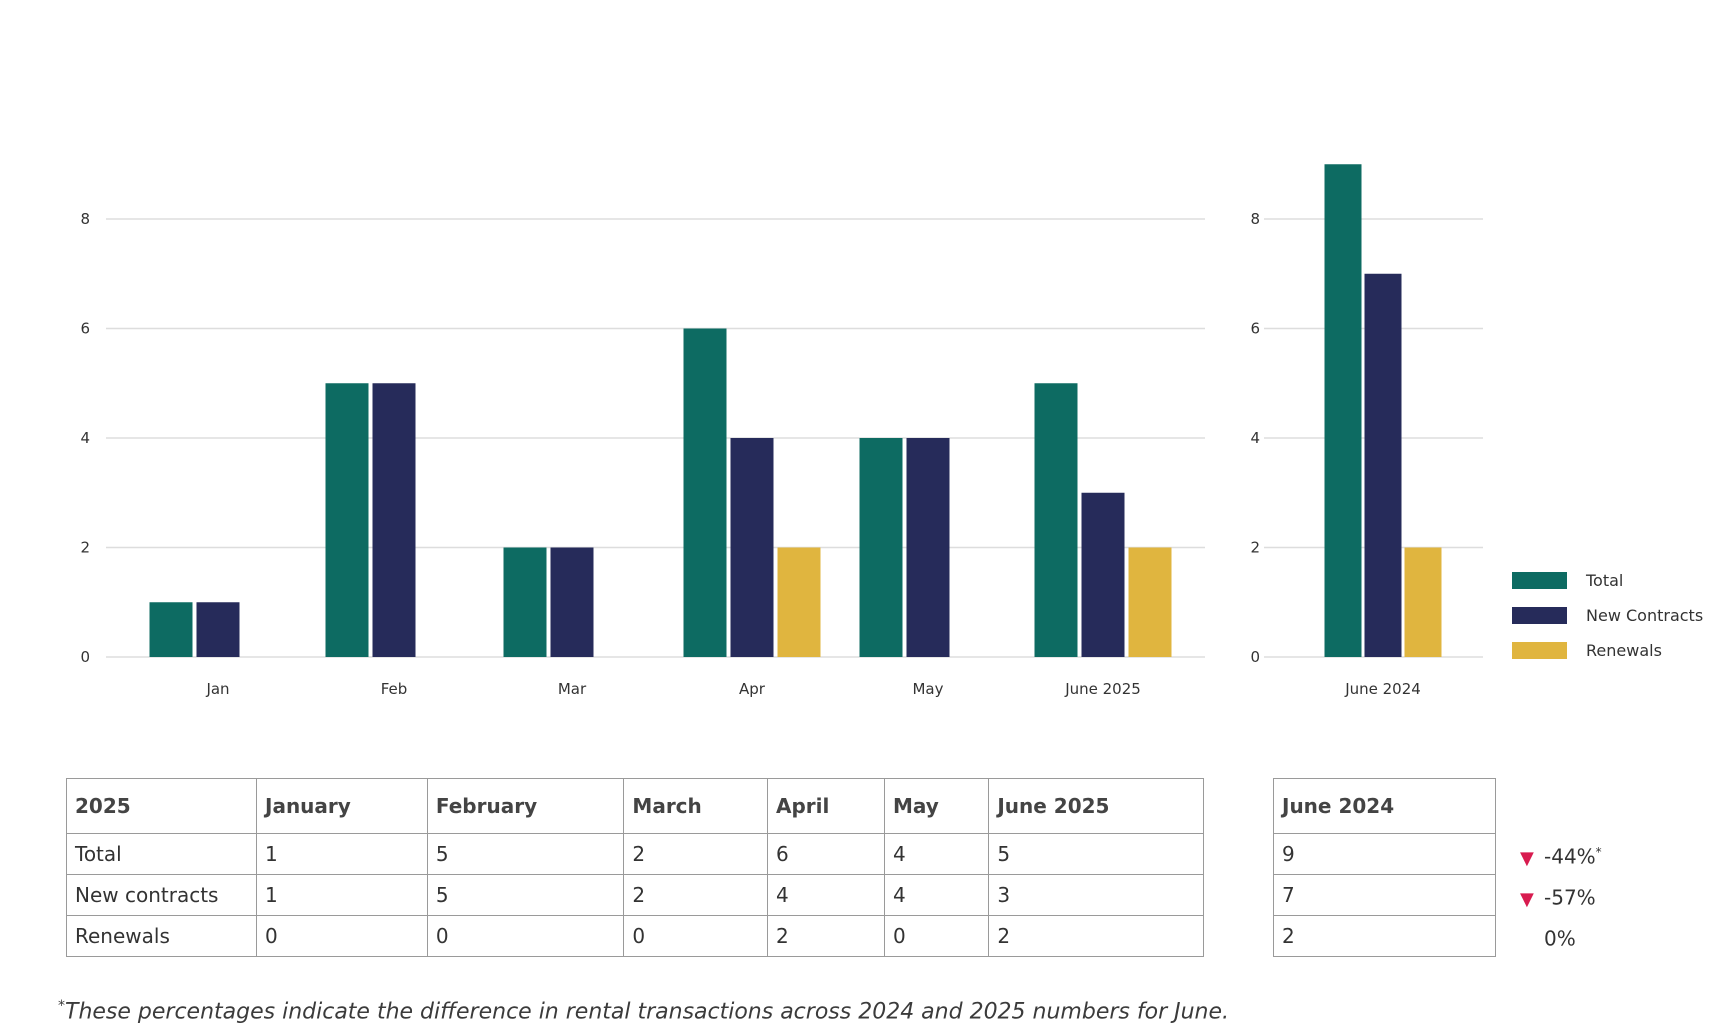 The image size is (1732, 1030). Describe the element at coordinates (752, 689) in the screenshot. I see `x-tick-label: Apr` at that location.